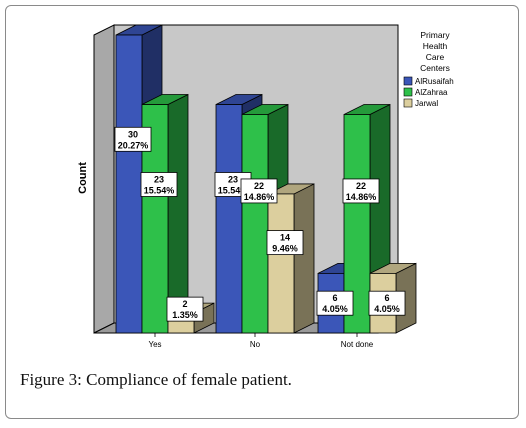  I want to click on legend-label-jarwal: Jarwal, so click(426, 103).